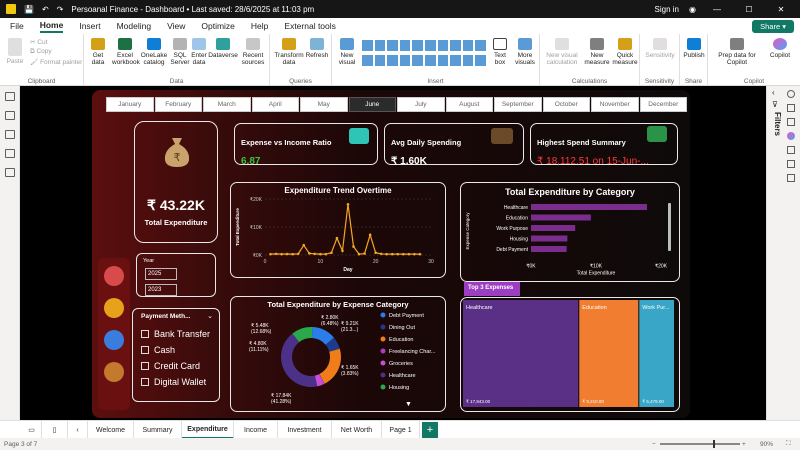 This screenshot has width=800, height=450. What do you see at coordinates (223, 48) in the screenshot?
I see `dataverse-button: Dataverse` at bounding box center [223, 48].